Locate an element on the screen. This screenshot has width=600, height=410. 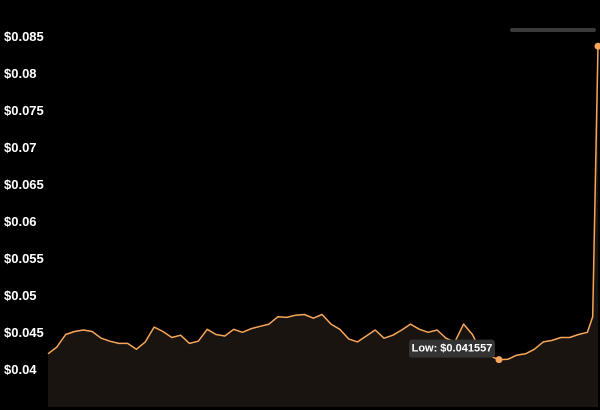
y-tick-label: $0.075 is located at coordinates (24, 110).